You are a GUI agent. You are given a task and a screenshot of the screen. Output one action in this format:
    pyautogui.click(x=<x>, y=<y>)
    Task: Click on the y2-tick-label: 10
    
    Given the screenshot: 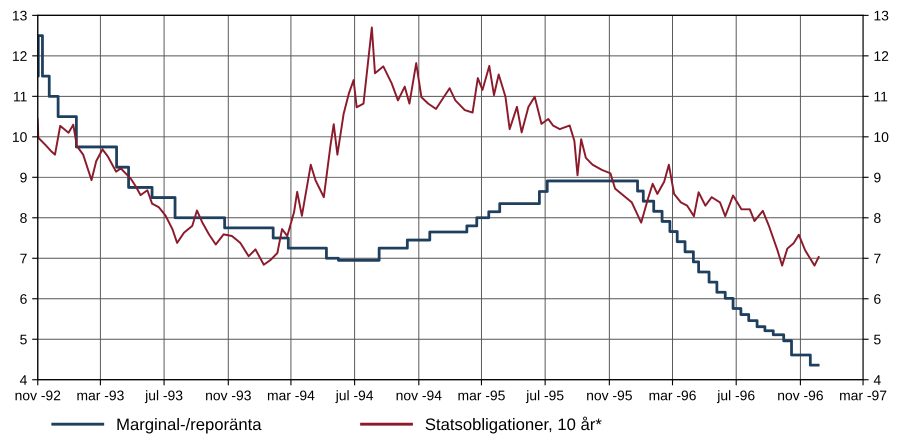 What is the action you would take?
    pyautogui.click(x=881, y=137)
    